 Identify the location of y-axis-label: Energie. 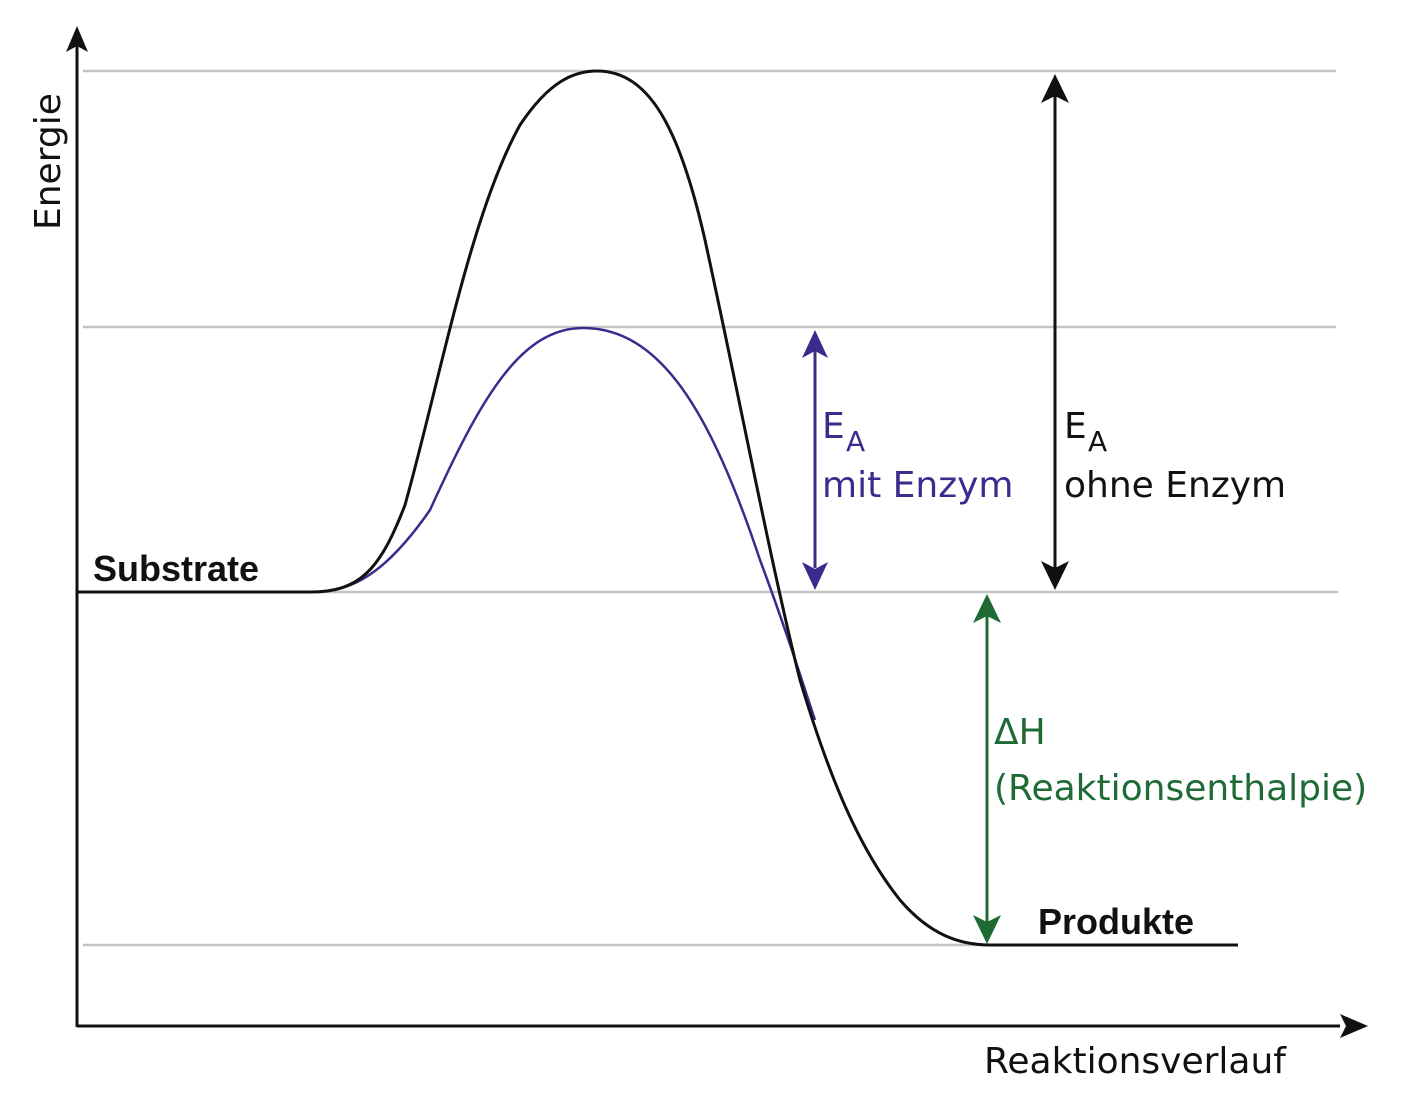
(48, 161).